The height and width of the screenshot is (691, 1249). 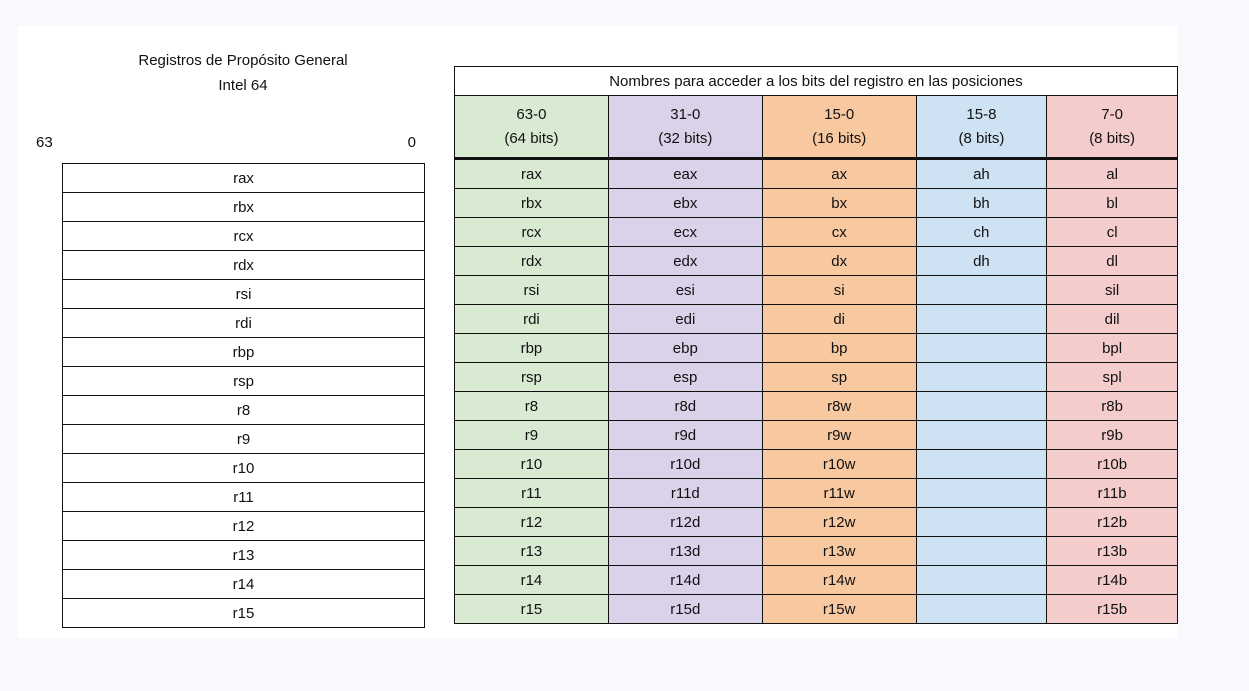 I want to click on name-cell: r11d, so click(x=685, y=493).